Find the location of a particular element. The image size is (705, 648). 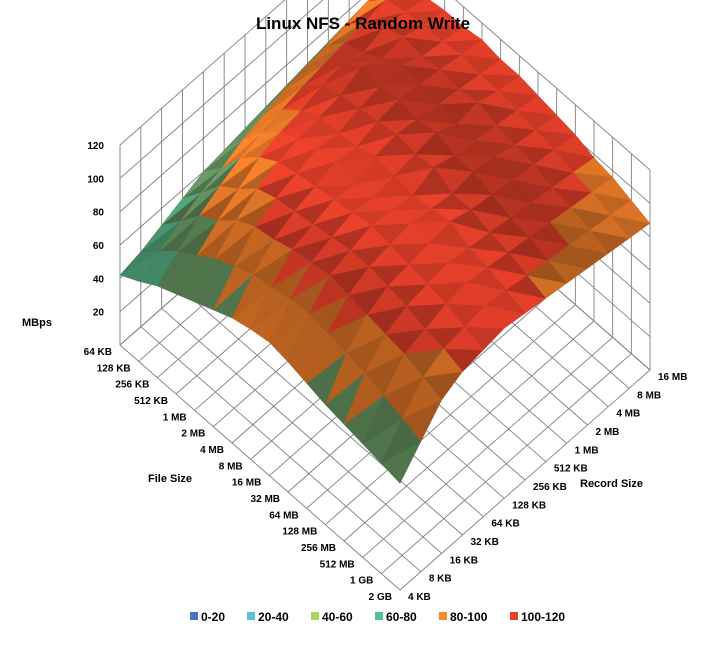

y-tick-label: 1 MB is located at coordinates (587, 450).